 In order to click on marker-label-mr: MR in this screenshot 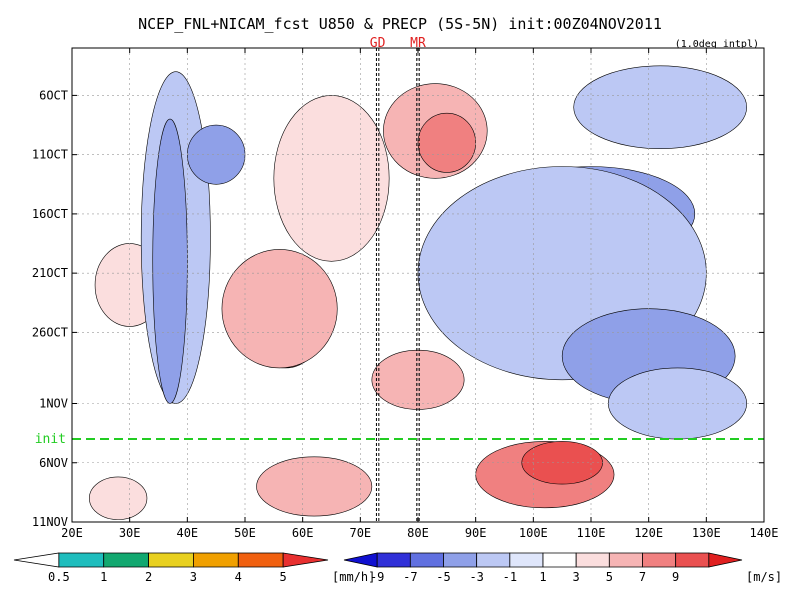, I will do `click(418, 43)`.